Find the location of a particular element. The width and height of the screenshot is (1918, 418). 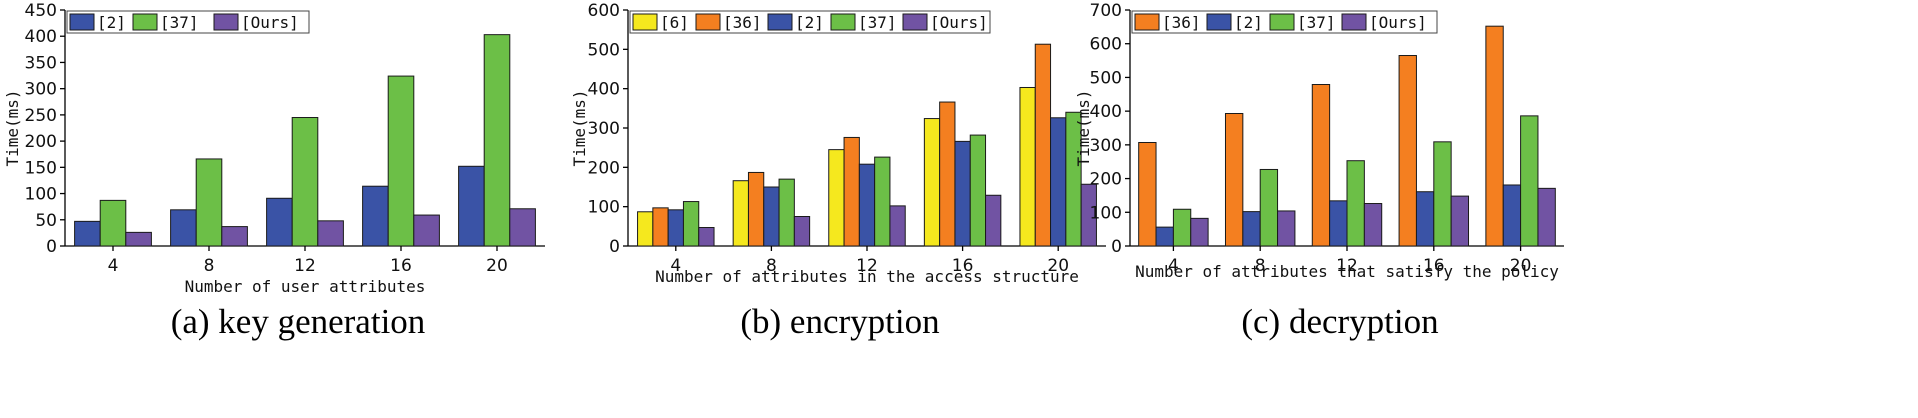

y-tick-label: 700 is located at coordinates (1106, 11).